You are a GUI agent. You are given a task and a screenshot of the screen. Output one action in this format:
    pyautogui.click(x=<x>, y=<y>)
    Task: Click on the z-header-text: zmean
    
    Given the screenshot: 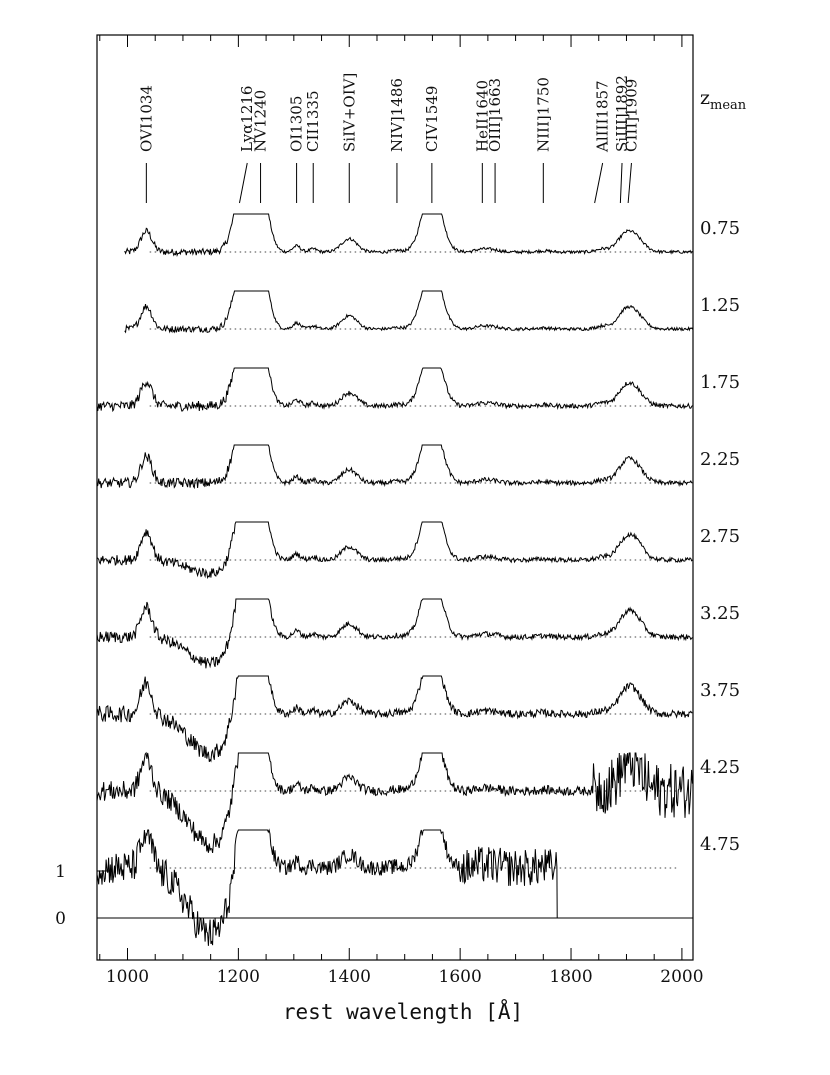 What is the action you would take?
    pyautogui.click(x=723, y=100)
    